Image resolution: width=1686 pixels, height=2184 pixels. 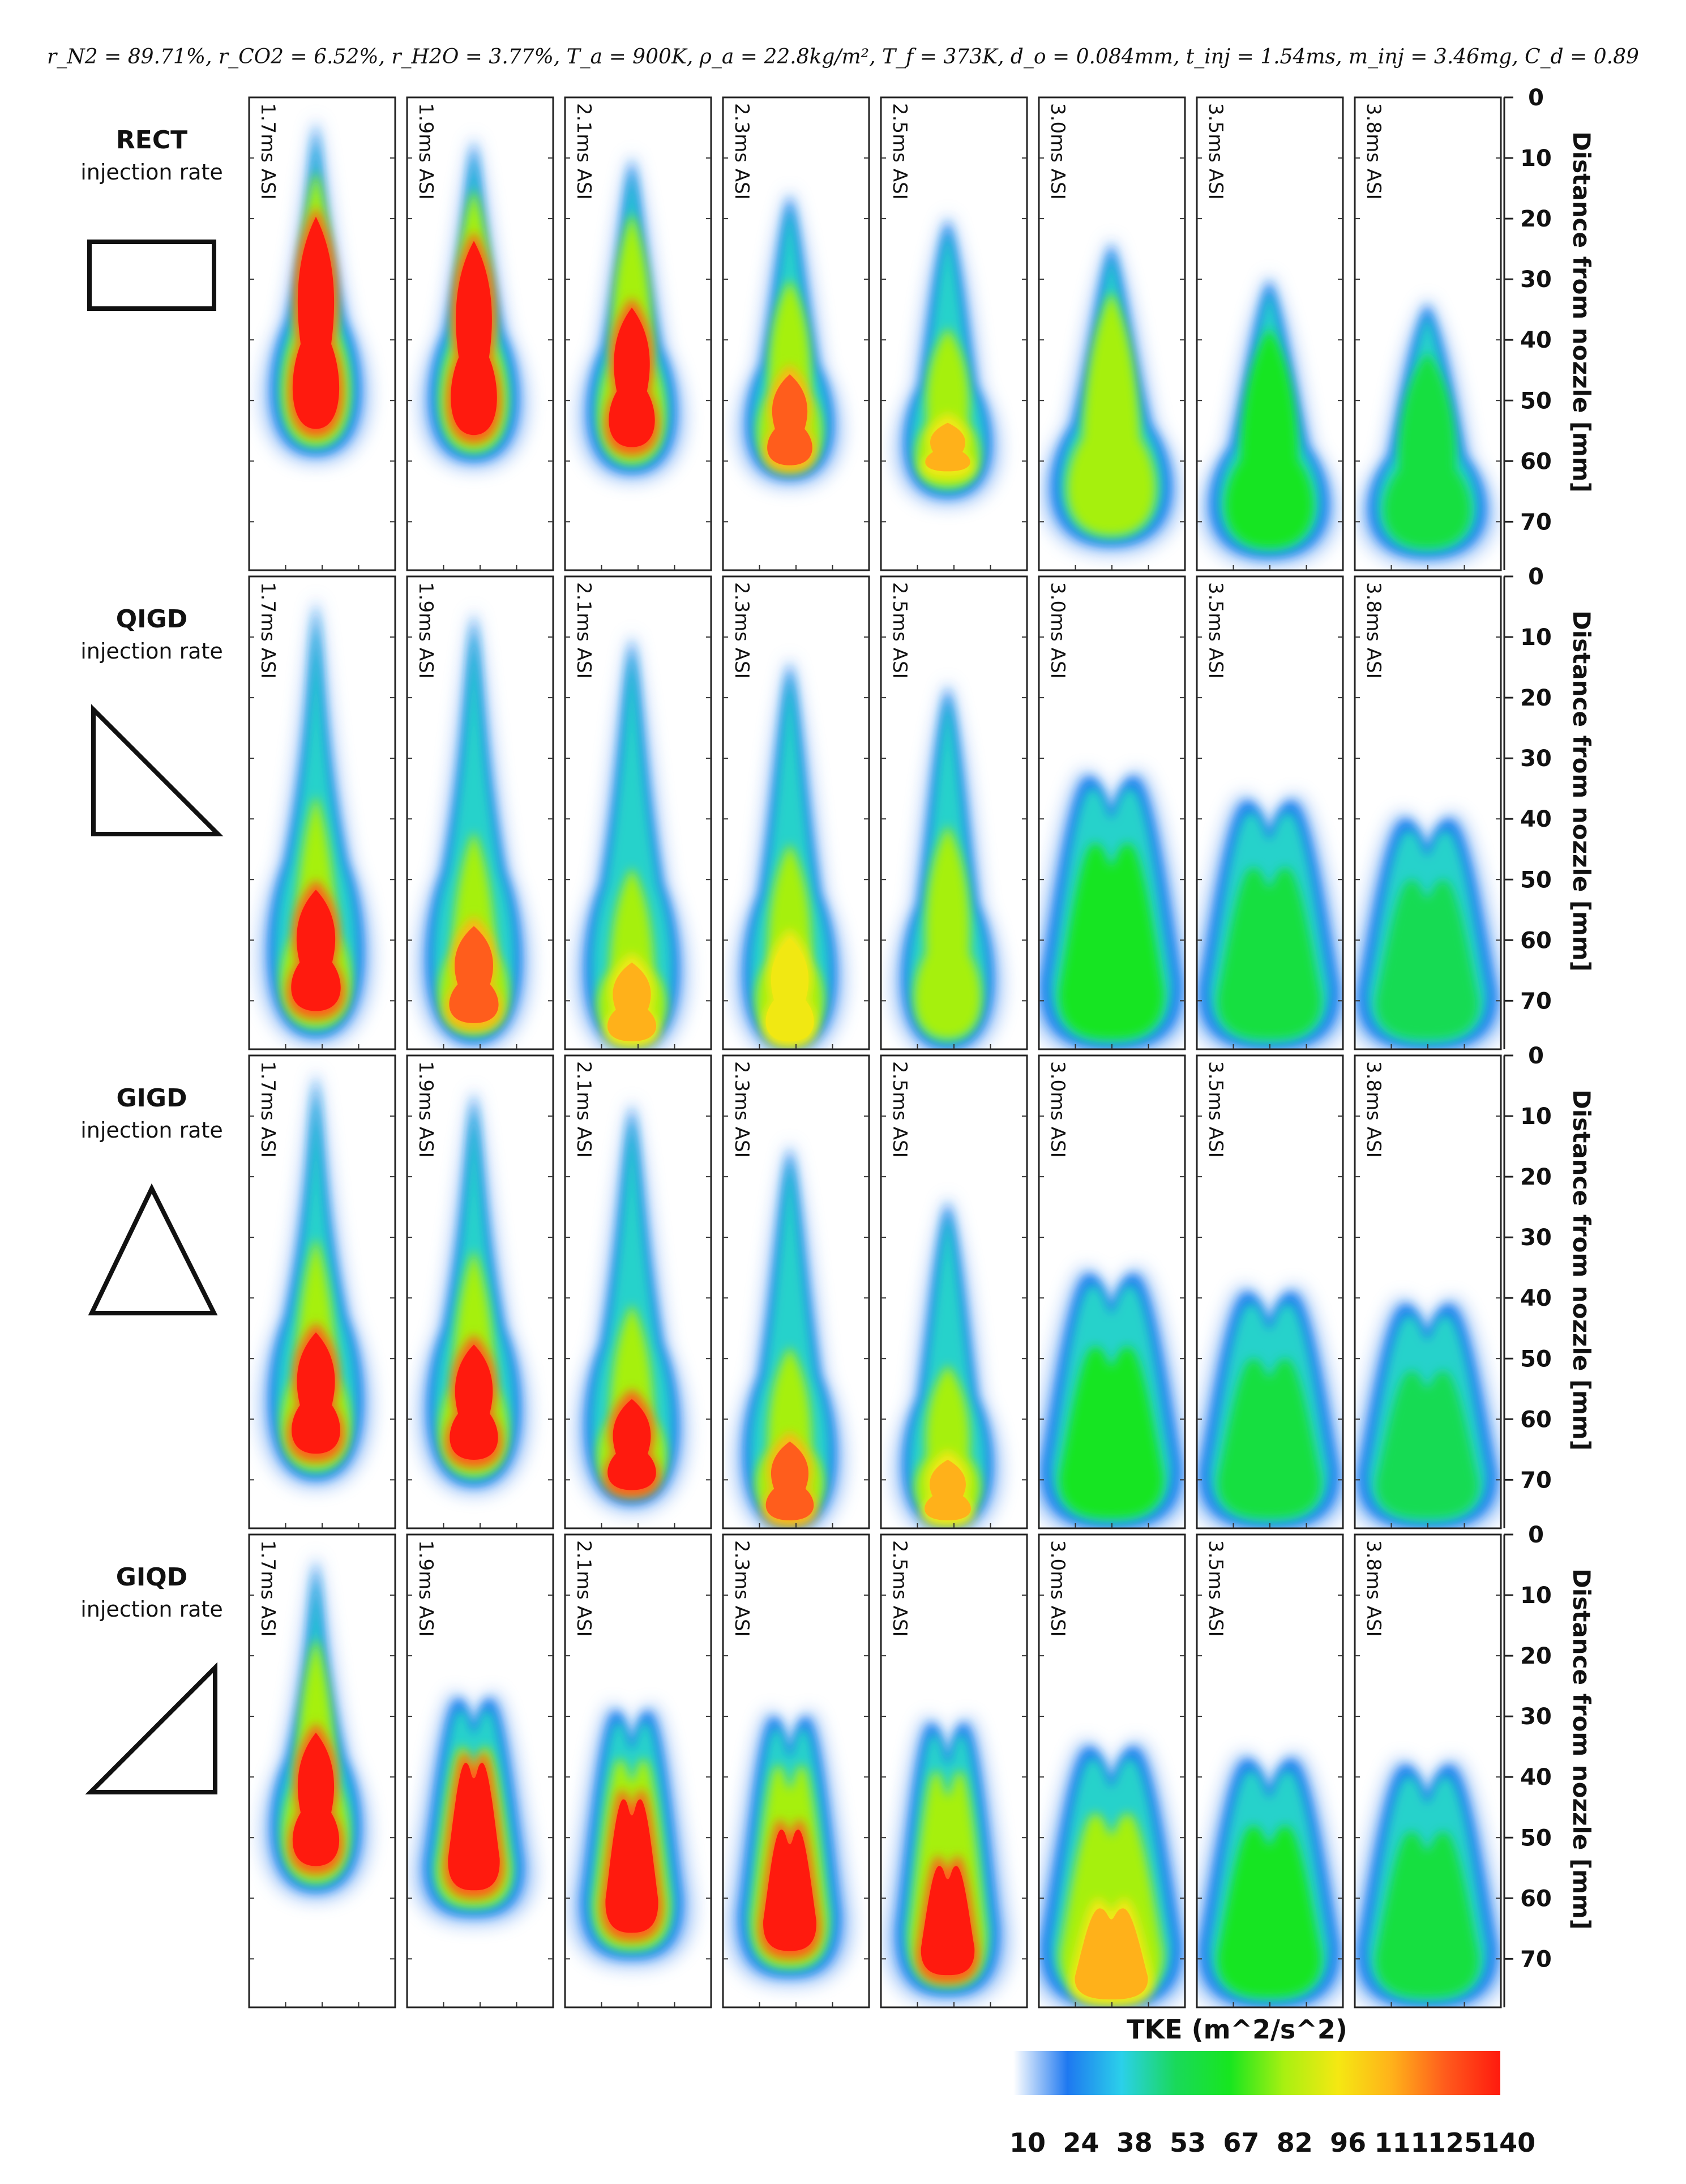 I want to click on heatmap-panel: 2.5ms ASI, so click(x=954, y=333).